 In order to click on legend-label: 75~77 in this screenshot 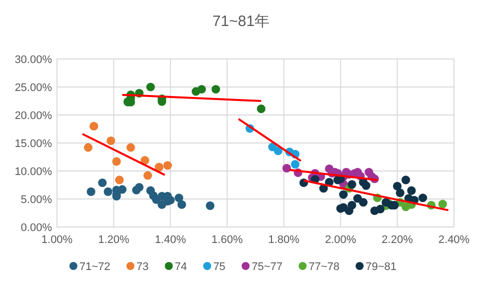, I will do `click(267, 267)`.